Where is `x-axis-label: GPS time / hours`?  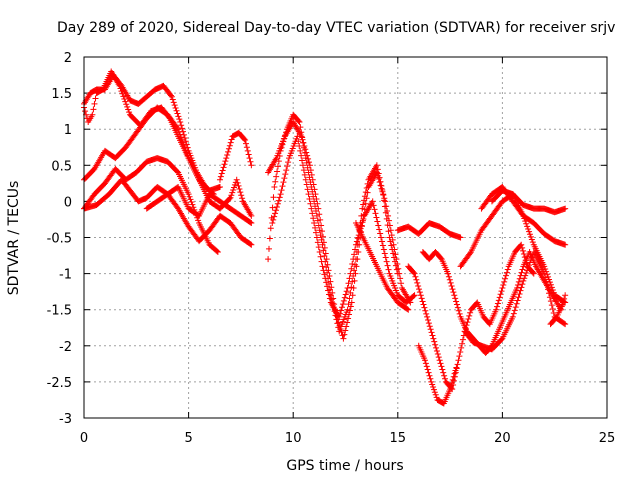
x-axis-label: GPS time / hours is located at coordinates (344, 466).